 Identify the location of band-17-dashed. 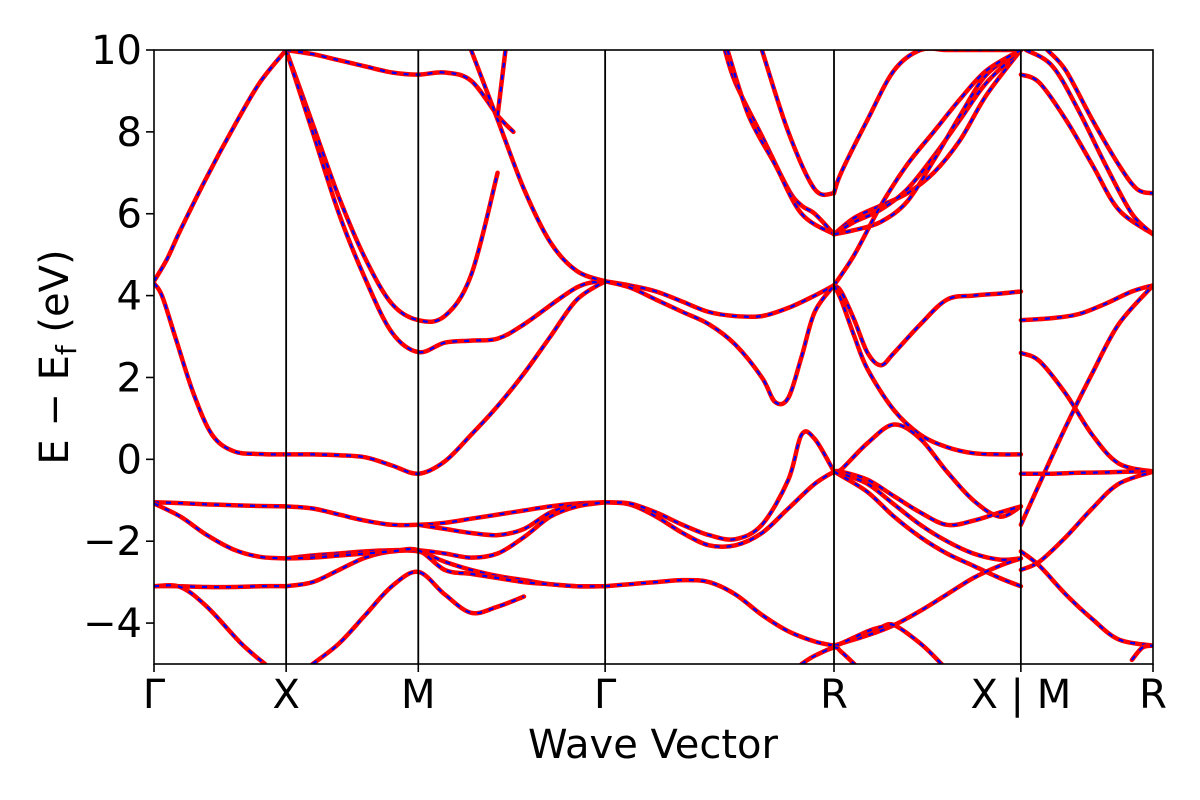
(538, 166).